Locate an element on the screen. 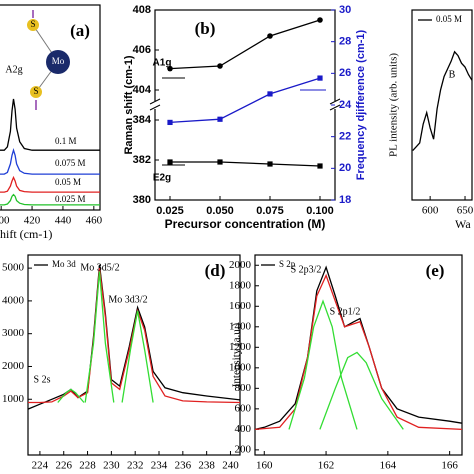 The height and width of the screenshot is (474, 474). plot-frame is located at coordinates (442, 105).